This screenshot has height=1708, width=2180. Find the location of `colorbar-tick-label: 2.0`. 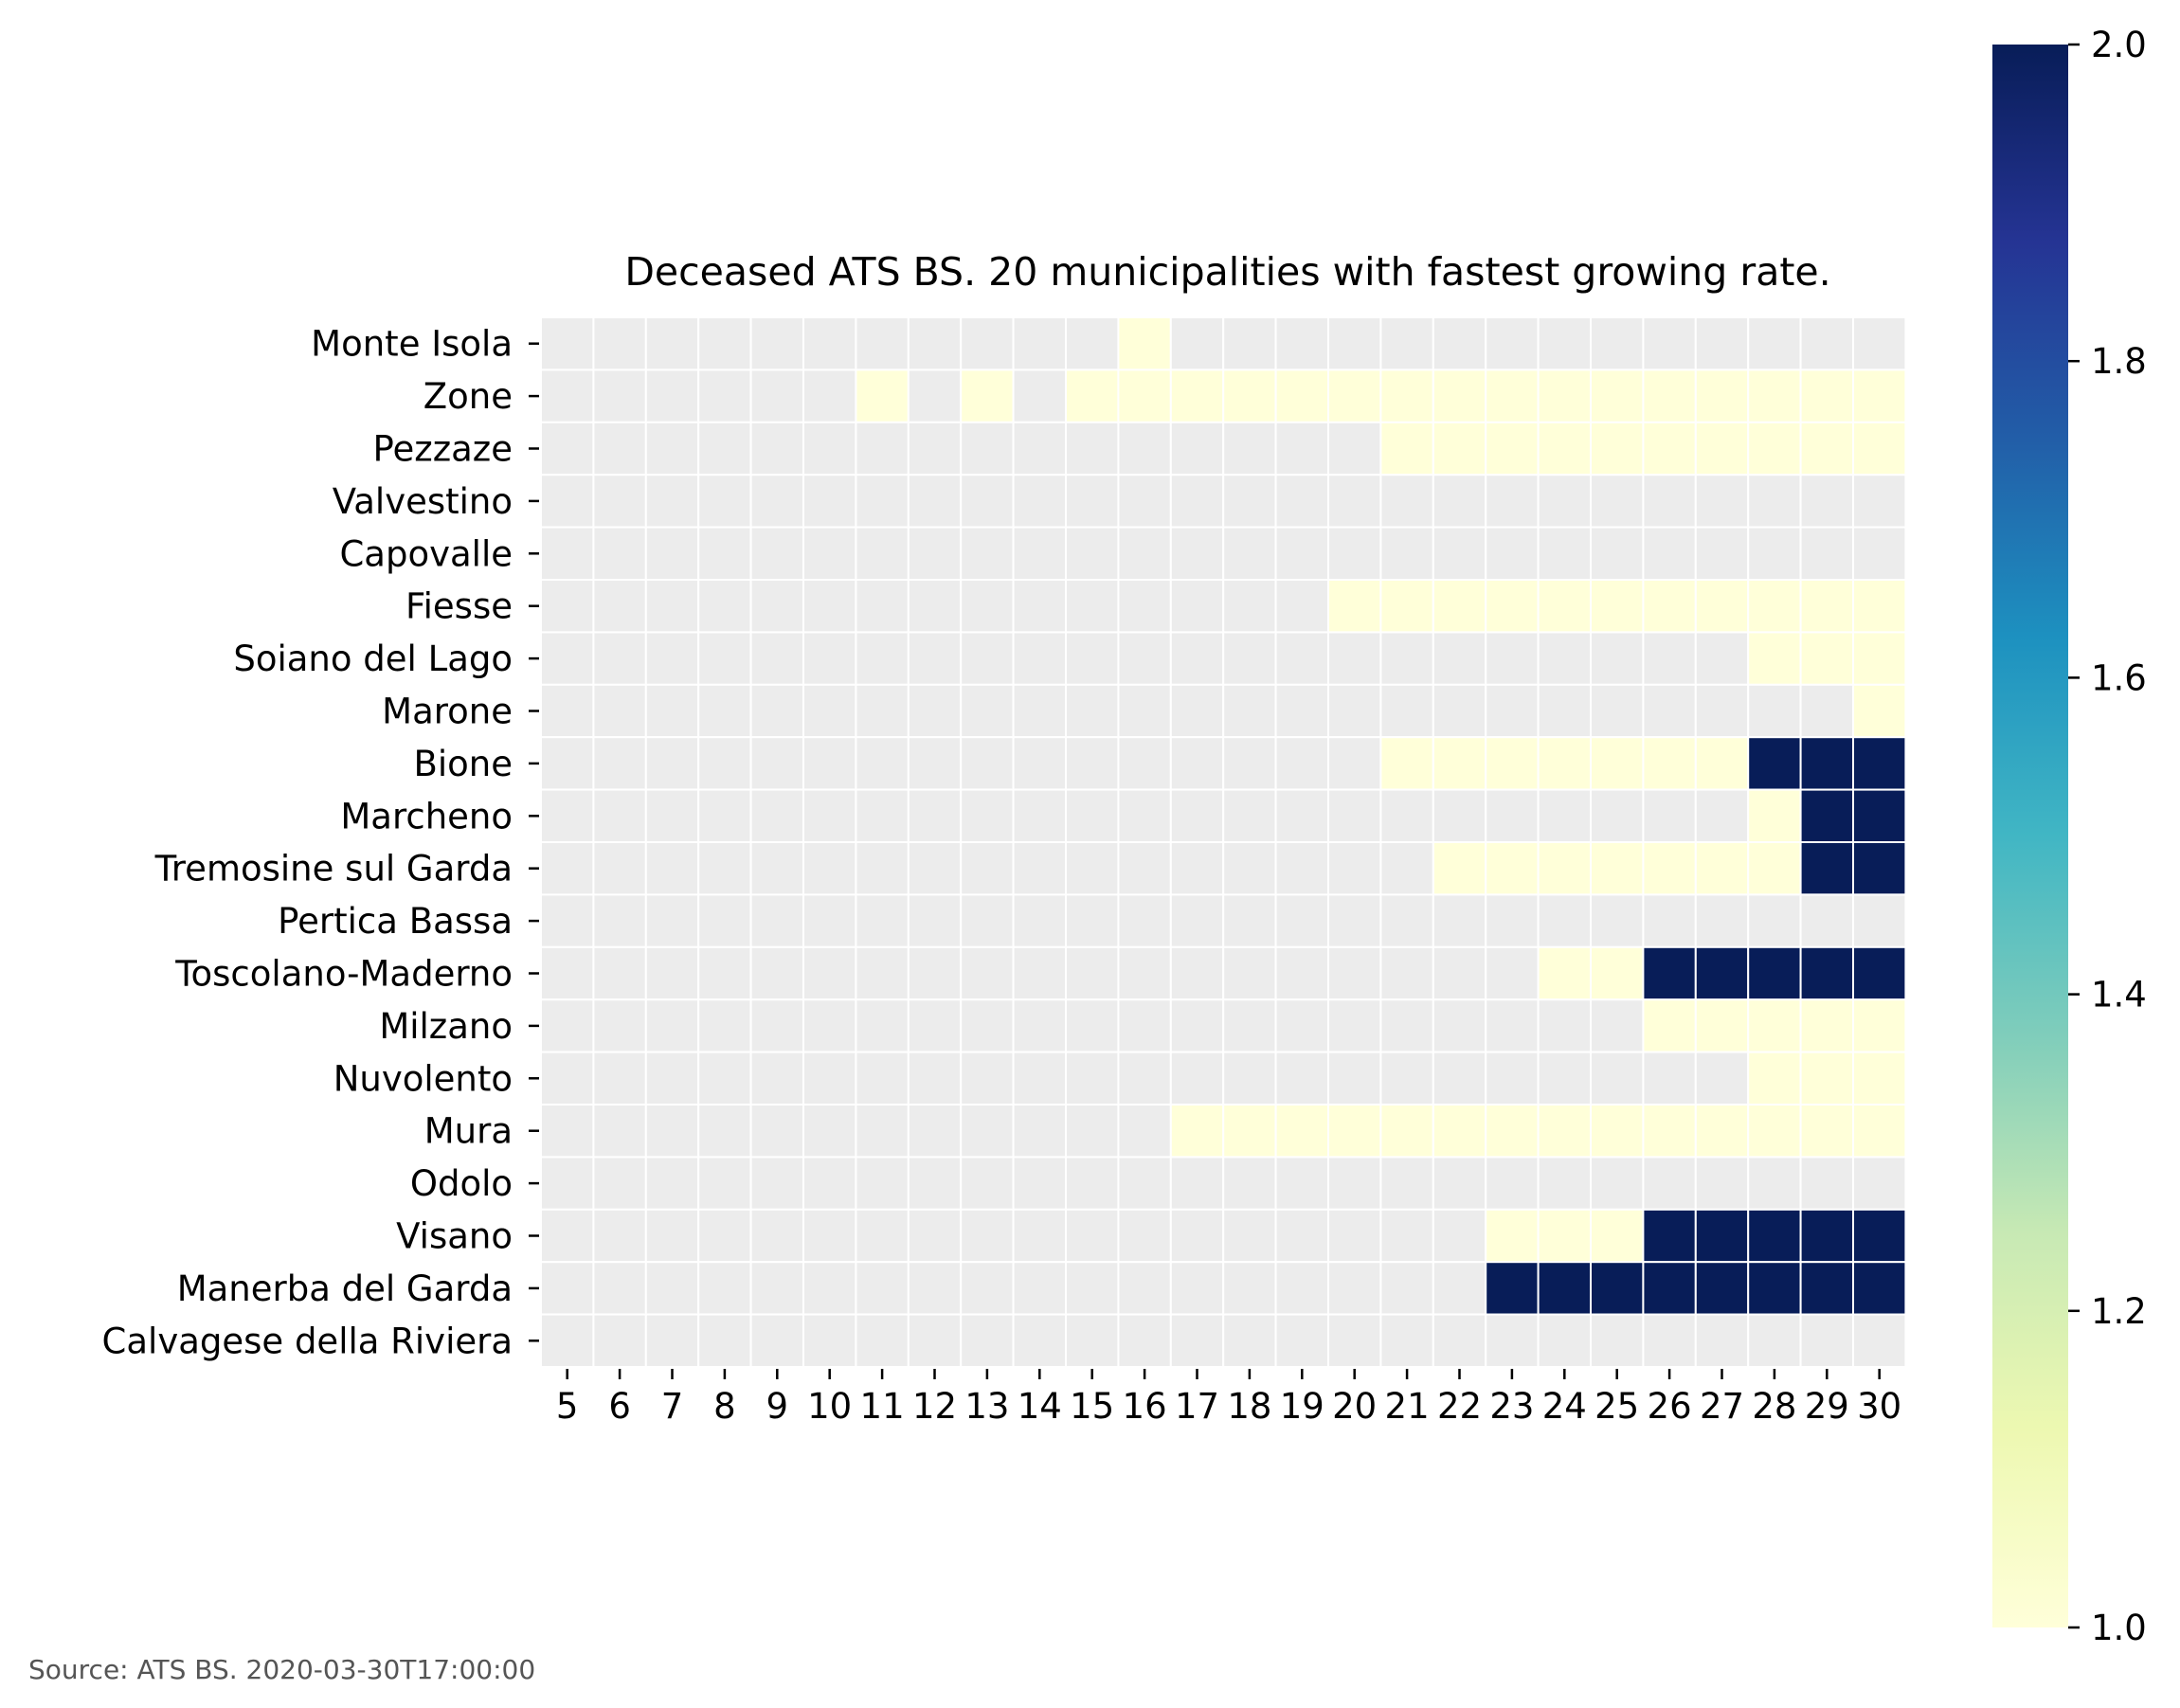

colorbar-tick-label: 2.0 is located at coordinates (2119, 45).